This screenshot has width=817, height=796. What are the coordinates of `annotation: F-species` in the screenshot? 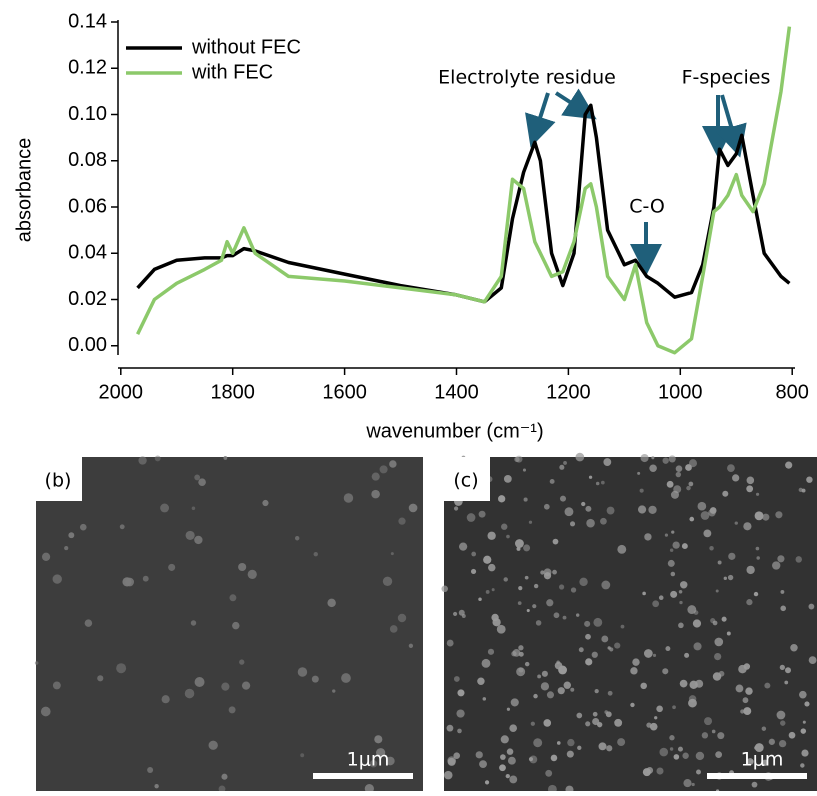 It's located at (726, 78).